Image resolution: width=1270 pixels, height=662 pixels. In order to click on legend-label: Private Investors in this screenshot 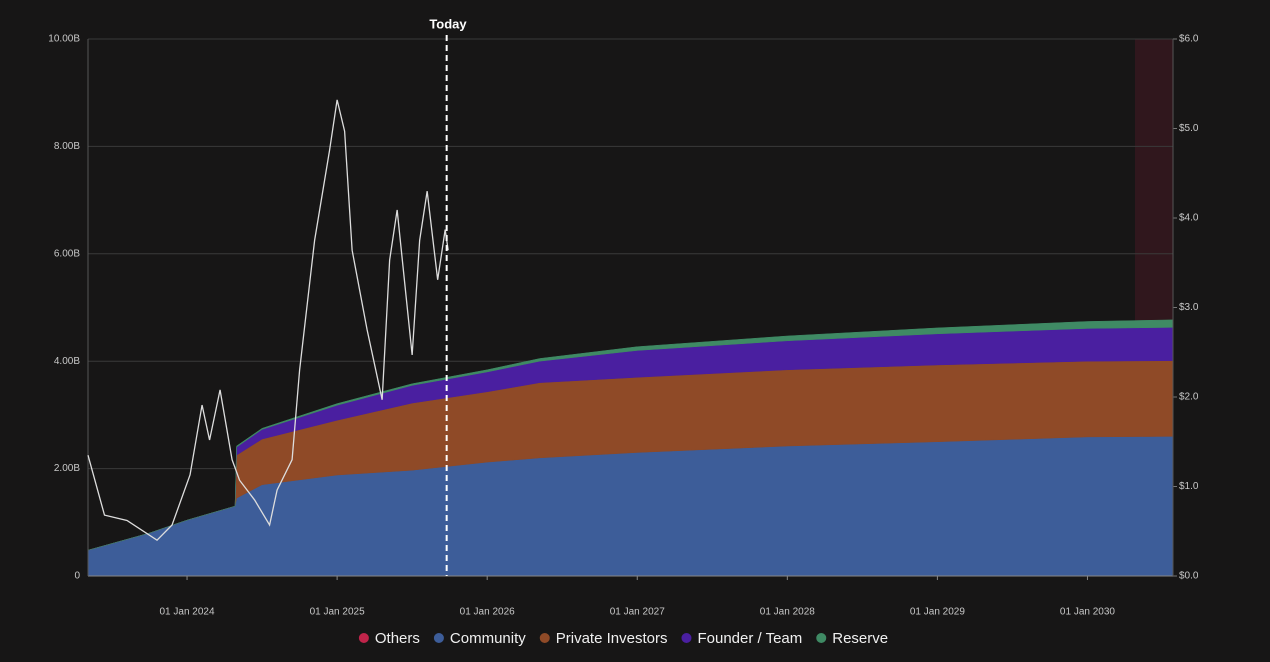, I will do `click(612, 638)`.